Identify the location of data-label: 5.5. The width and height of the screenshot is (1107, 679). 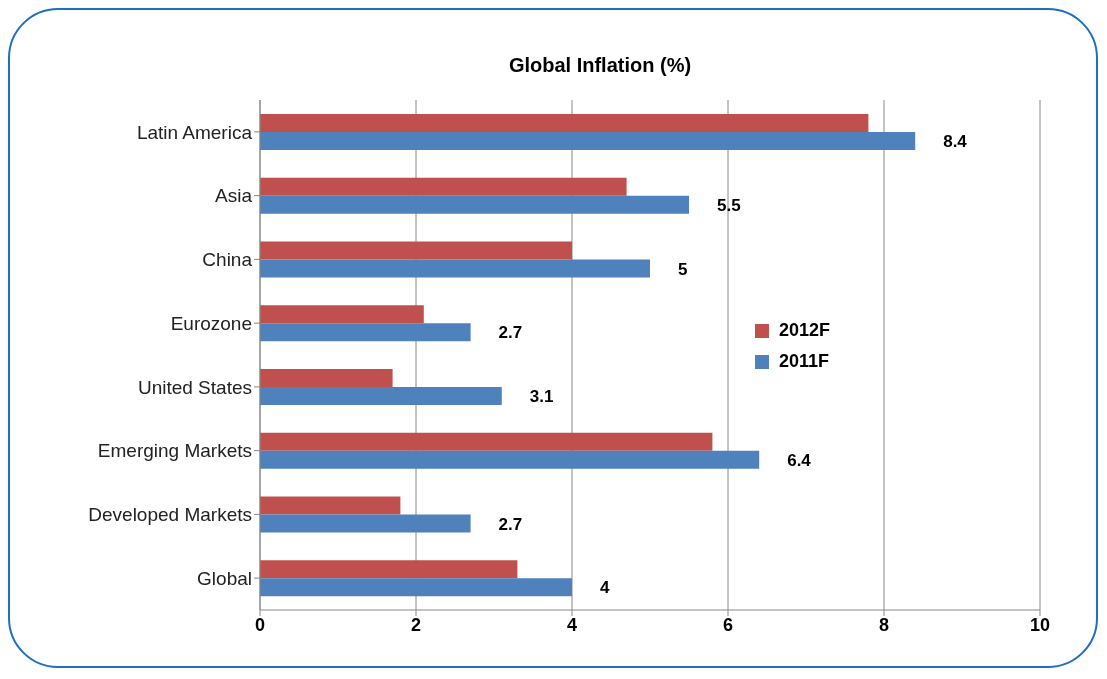
(729, 205).